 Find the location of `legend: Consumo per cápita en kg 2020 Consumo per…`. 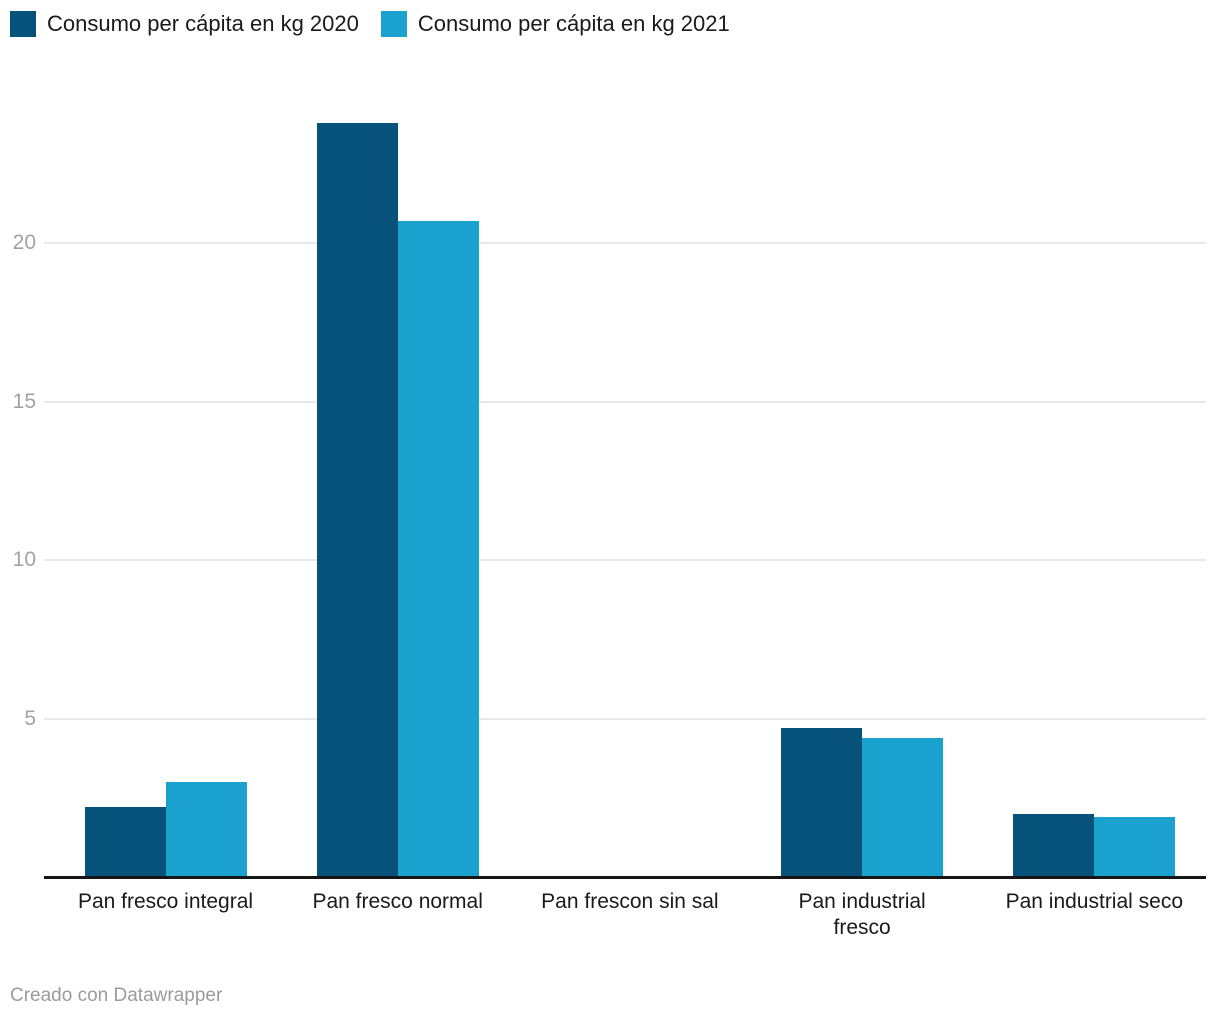

legend: Consumo per cápita en kg 2020 Consumo per… is located at coordinates (370, 24).